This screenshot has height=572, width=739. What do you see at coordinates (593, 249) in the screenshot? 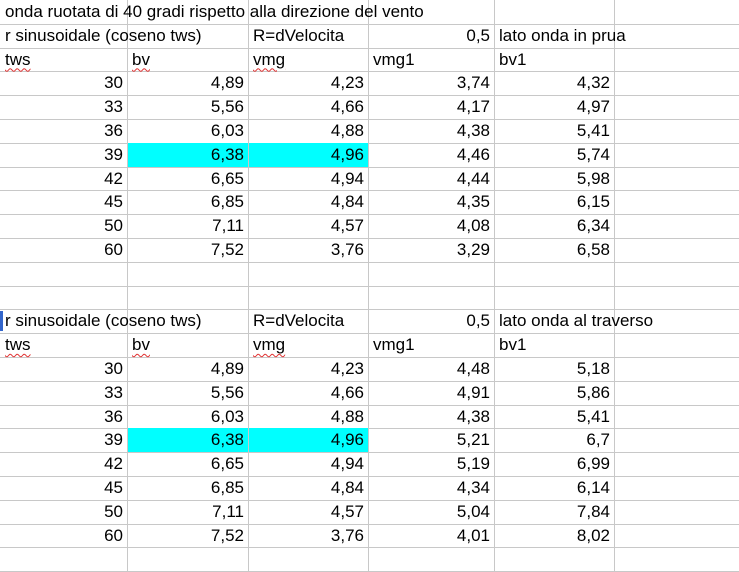
I see `data-cell-bv1: 6,58` at bounding box center [593, 249].